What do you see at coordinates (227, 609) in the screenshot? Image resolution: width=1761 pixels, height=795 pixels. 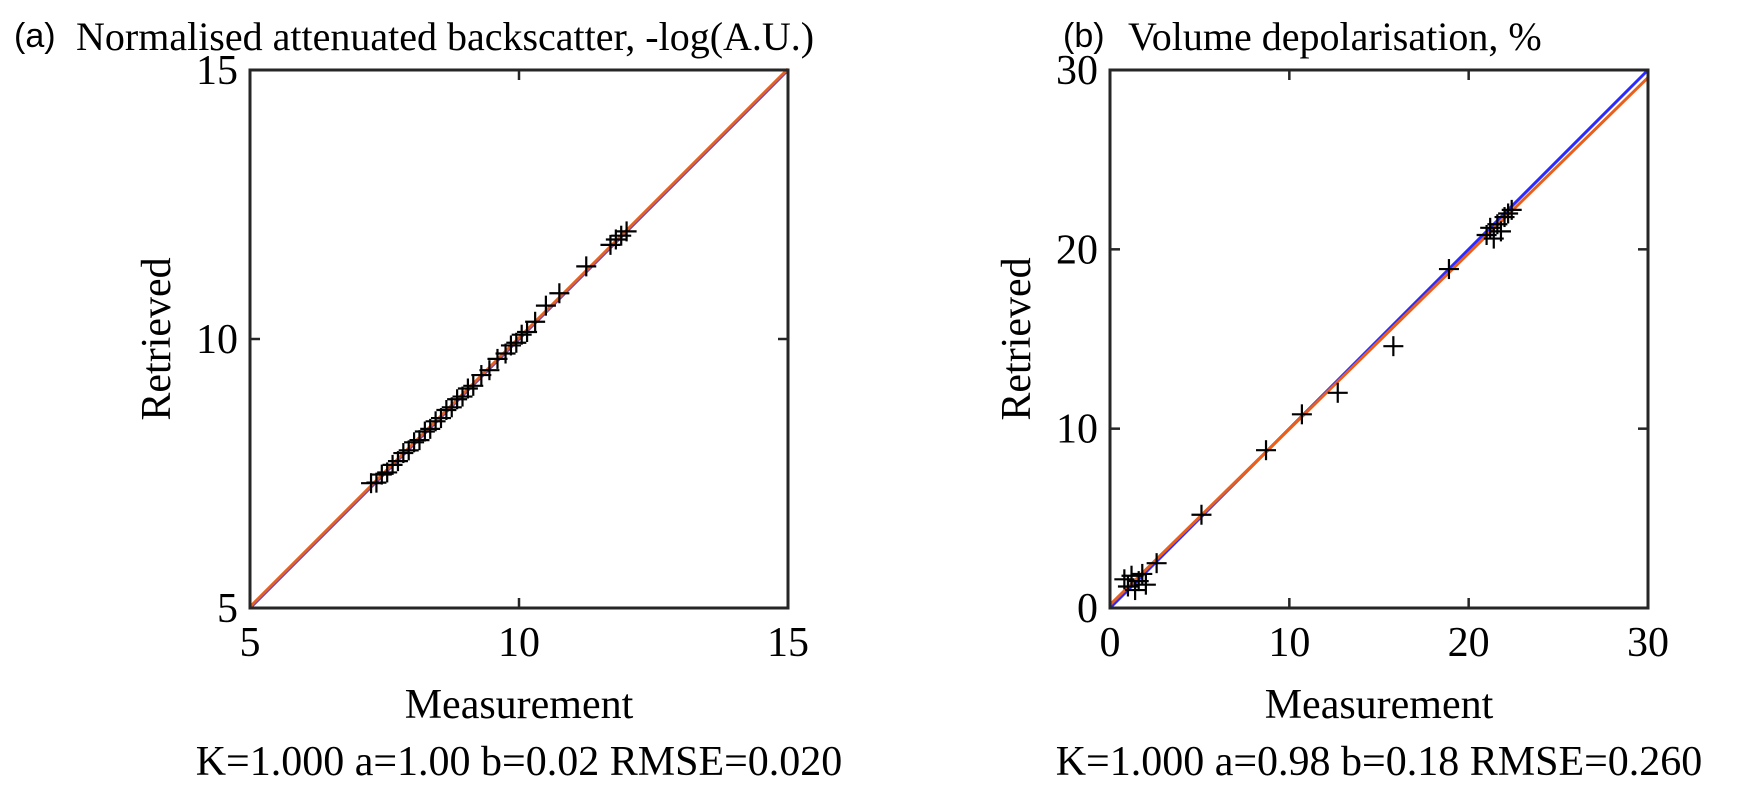 I see `y-tick-label: 5` at bounding box center [227, 609].